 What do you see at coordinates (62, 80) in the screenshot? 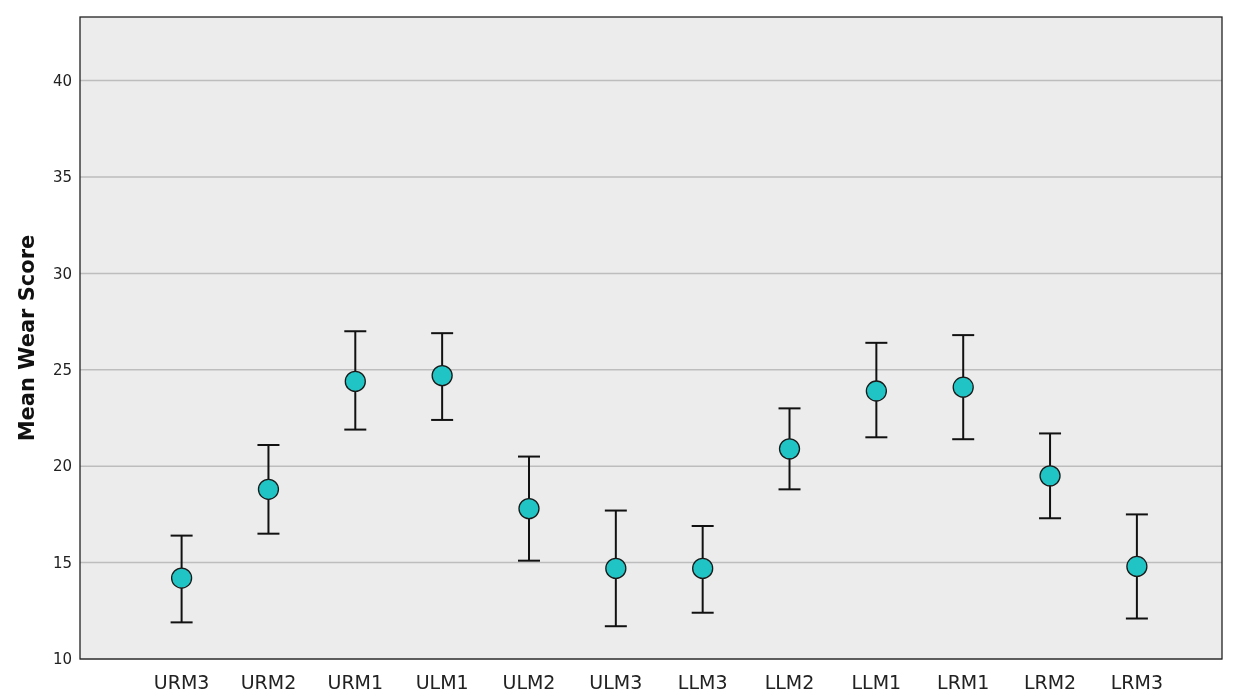
I see `y-tick-label: 40` at bounding box center [62, 80].